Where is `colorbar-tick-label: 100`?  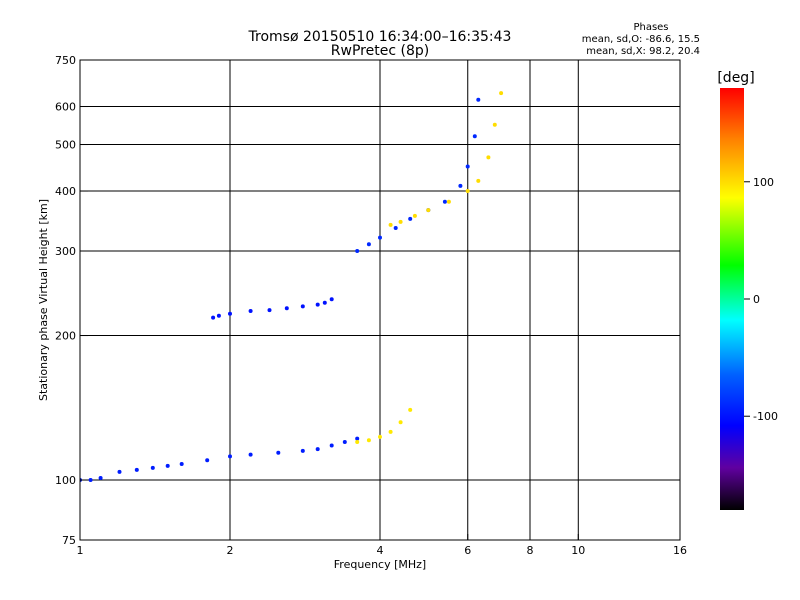
colorbar-tick-label: 100 is located at coordinates (763, 182).